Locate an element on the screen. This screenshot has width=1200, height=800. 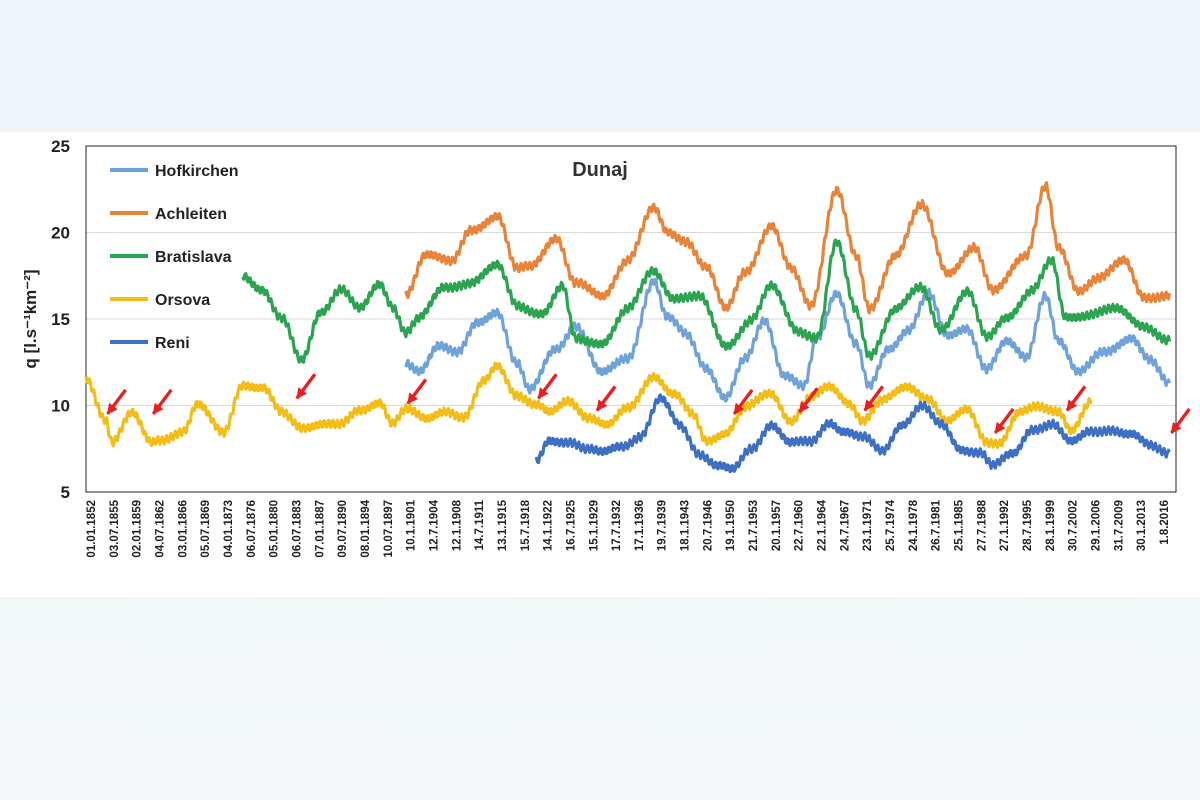
x-tick-label: 14.1.1922 is located at coordinates (549, 525).